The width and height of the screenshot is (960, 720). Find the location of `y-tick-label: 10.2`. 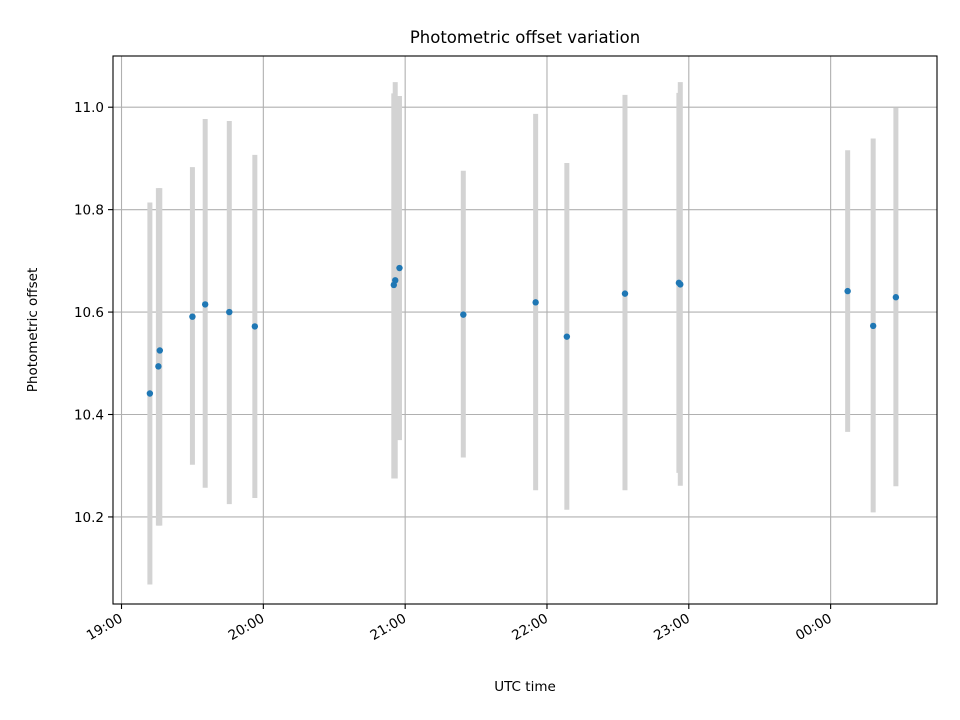

y-tick-label: 10.2 is located at coordinates (89, 518).